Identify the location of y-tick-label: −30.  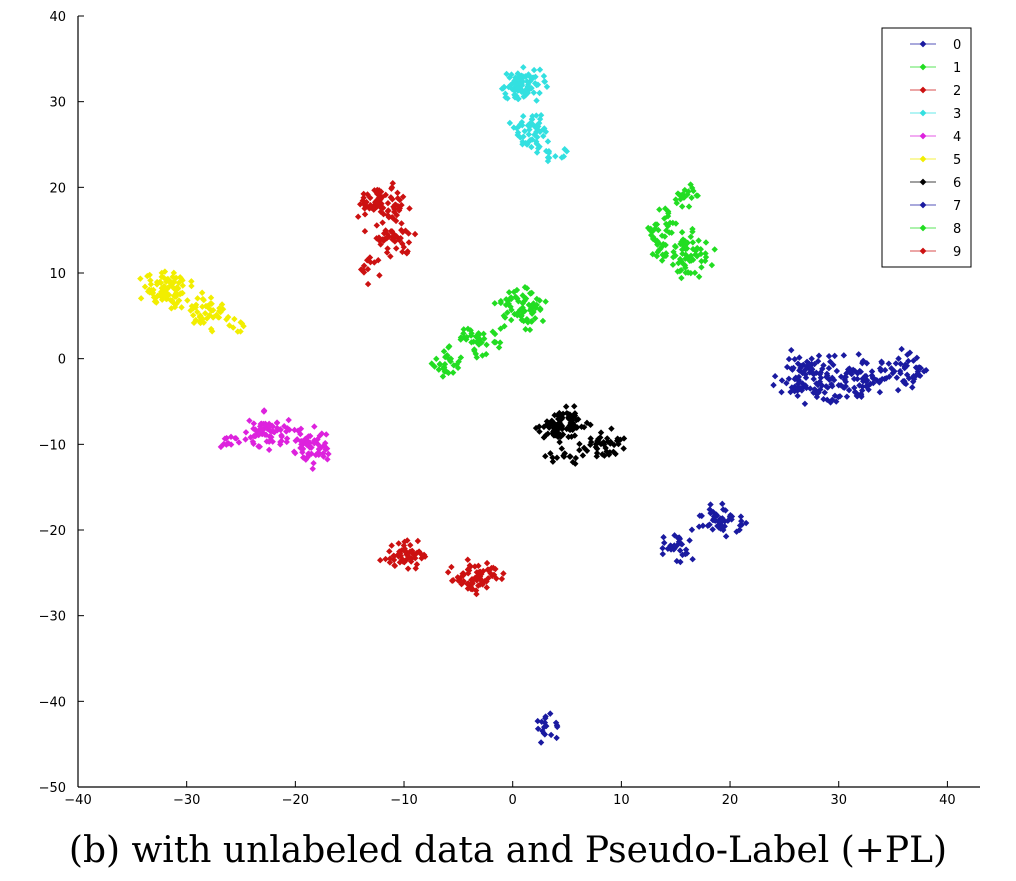
(52, 617).